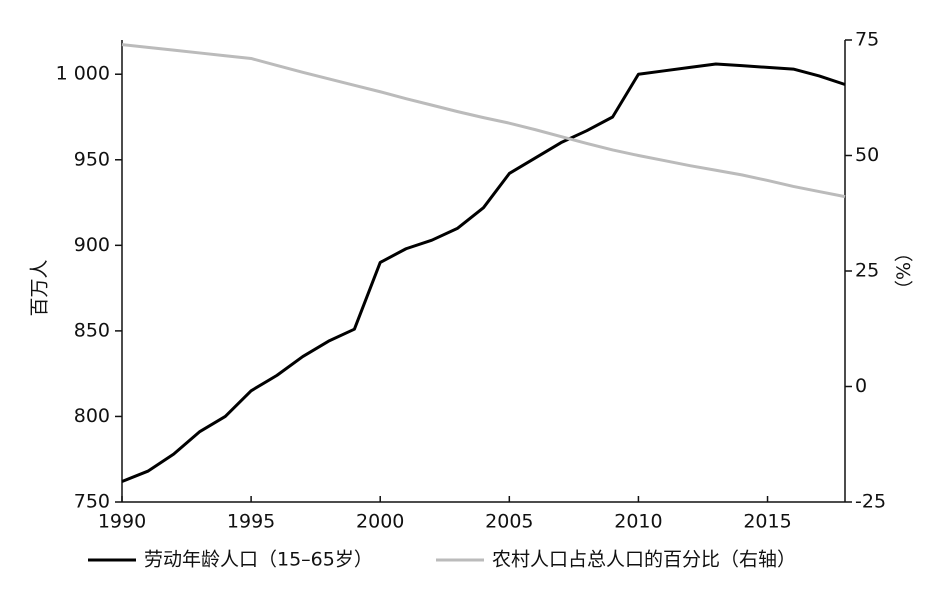 This screenshot has height=602, width=931. What do you see at coordinates (92, 159) in the screenshot?
I see `y-tick-label: 950` at bounding box center [92, 159].